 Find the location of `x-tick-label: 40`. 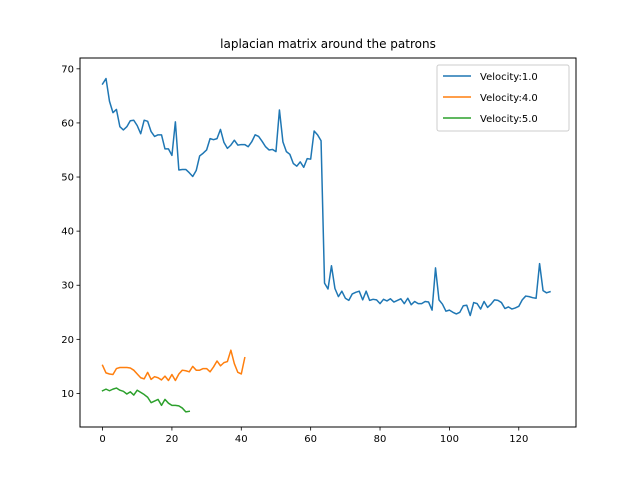

x-tick-label: 40 is located at coordinates (241, 439).